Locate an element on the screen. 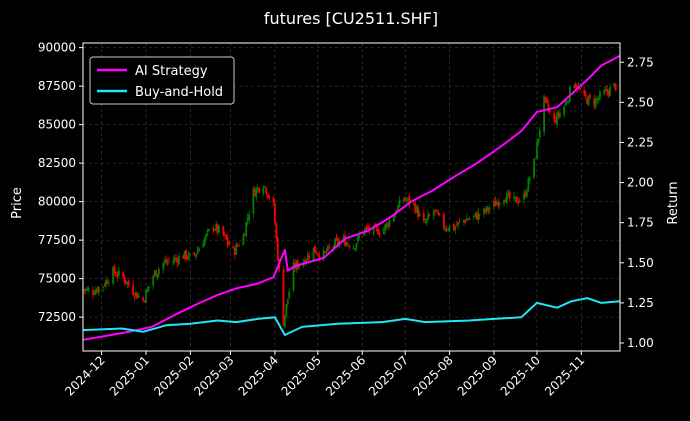 The width and height of the screenshot is (690, 421). legend-label-buy-and-hold: Buy-and-Hold is located at coordinates (179, 92).